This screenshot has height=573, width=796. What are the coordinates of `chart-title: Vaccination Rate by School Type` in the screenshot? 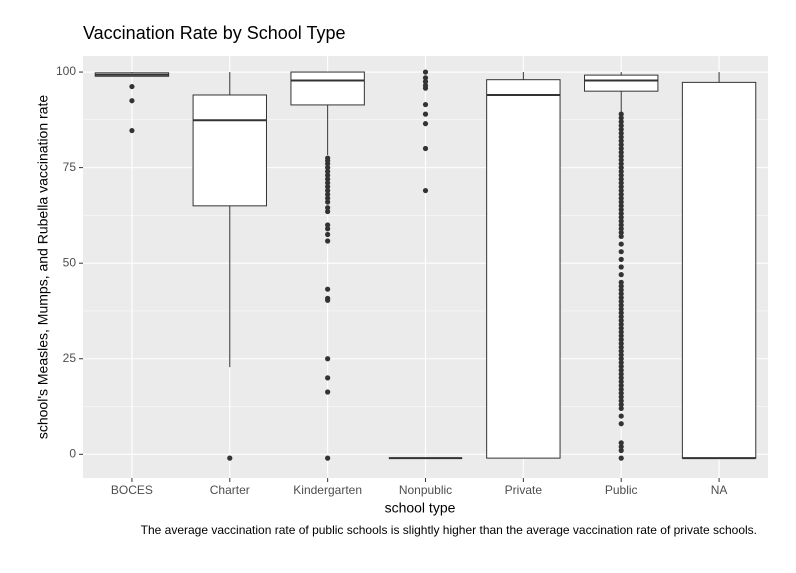 It's located at (214, 33).